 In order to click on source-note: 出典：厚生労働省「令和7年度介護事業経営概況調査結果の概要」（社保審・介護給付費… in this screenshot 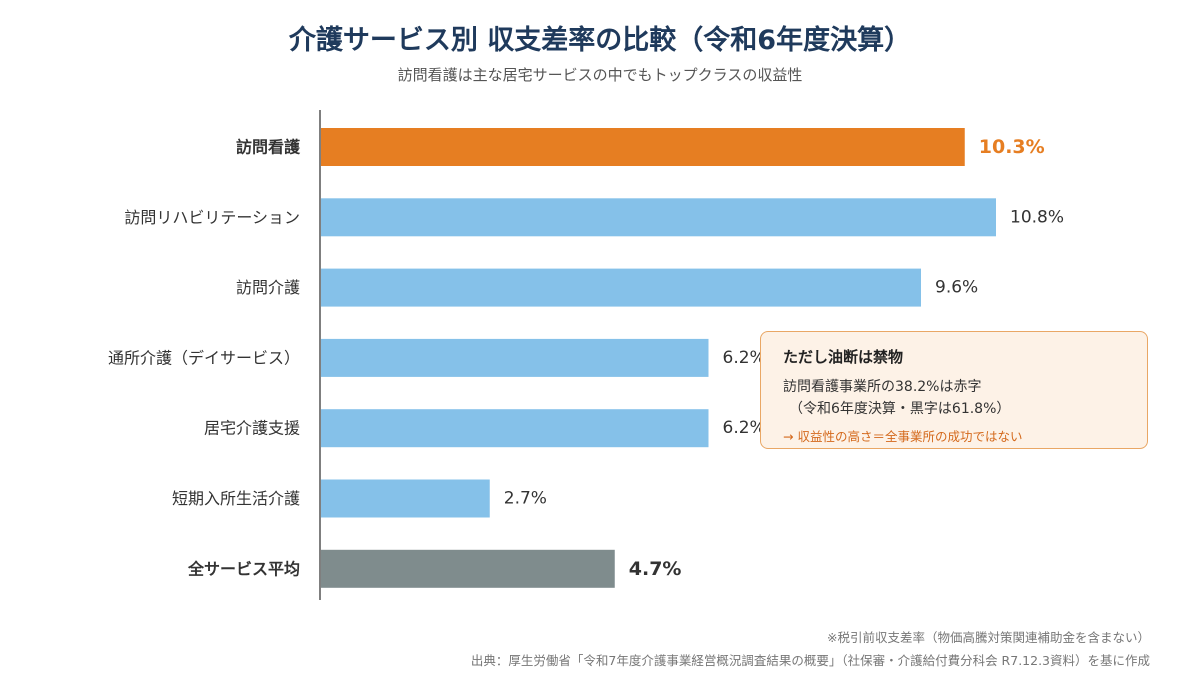, I will do `click(810, 660)`.